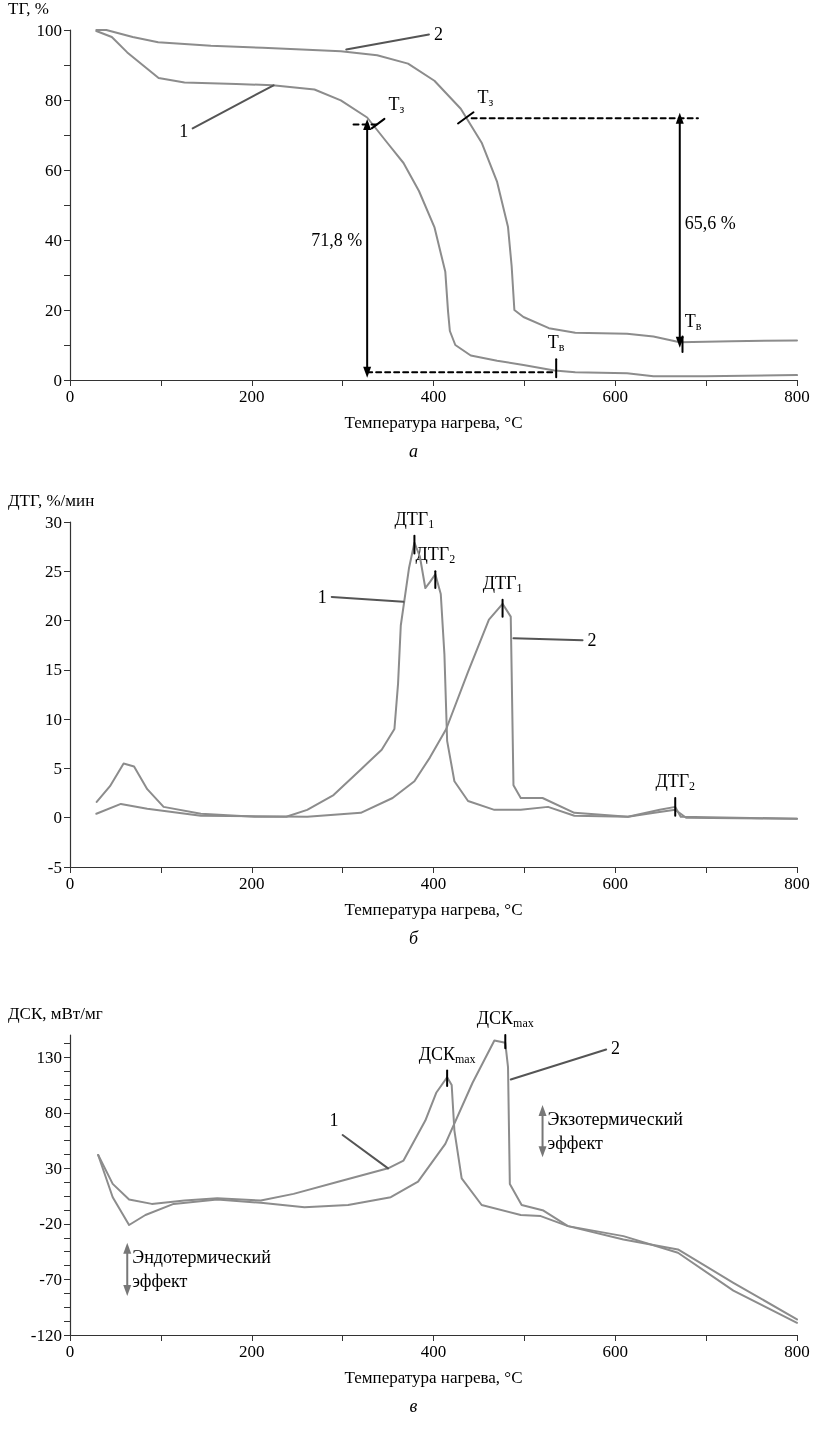 The width and height of the screenshot is (827, 1442). I want to click on y-axis-title: ТГ, %, so click(28, 9).